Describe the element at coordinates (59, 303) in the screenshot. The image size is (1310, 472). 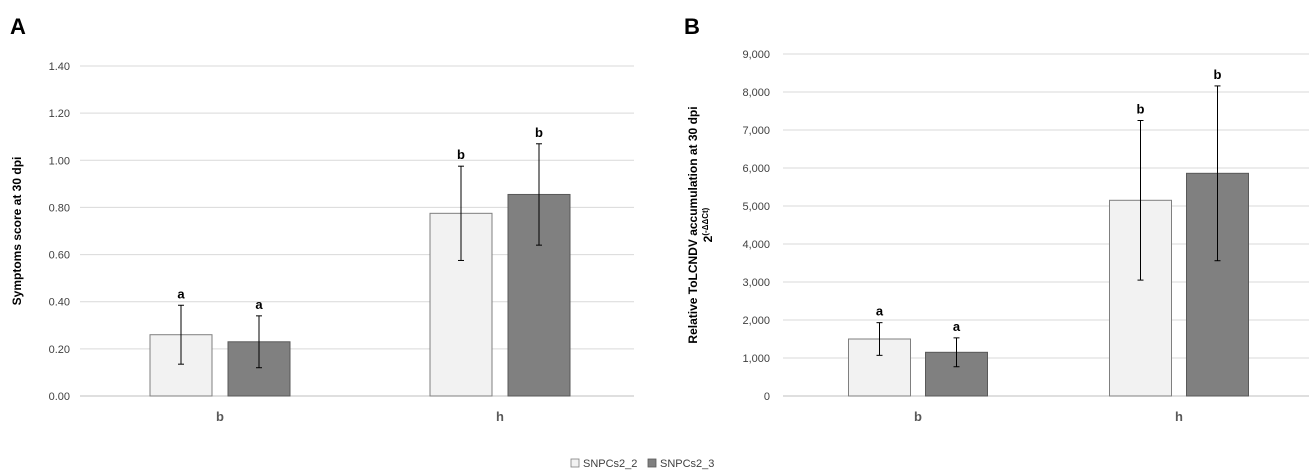
I see `y-tick-label: 0.40` at that location.